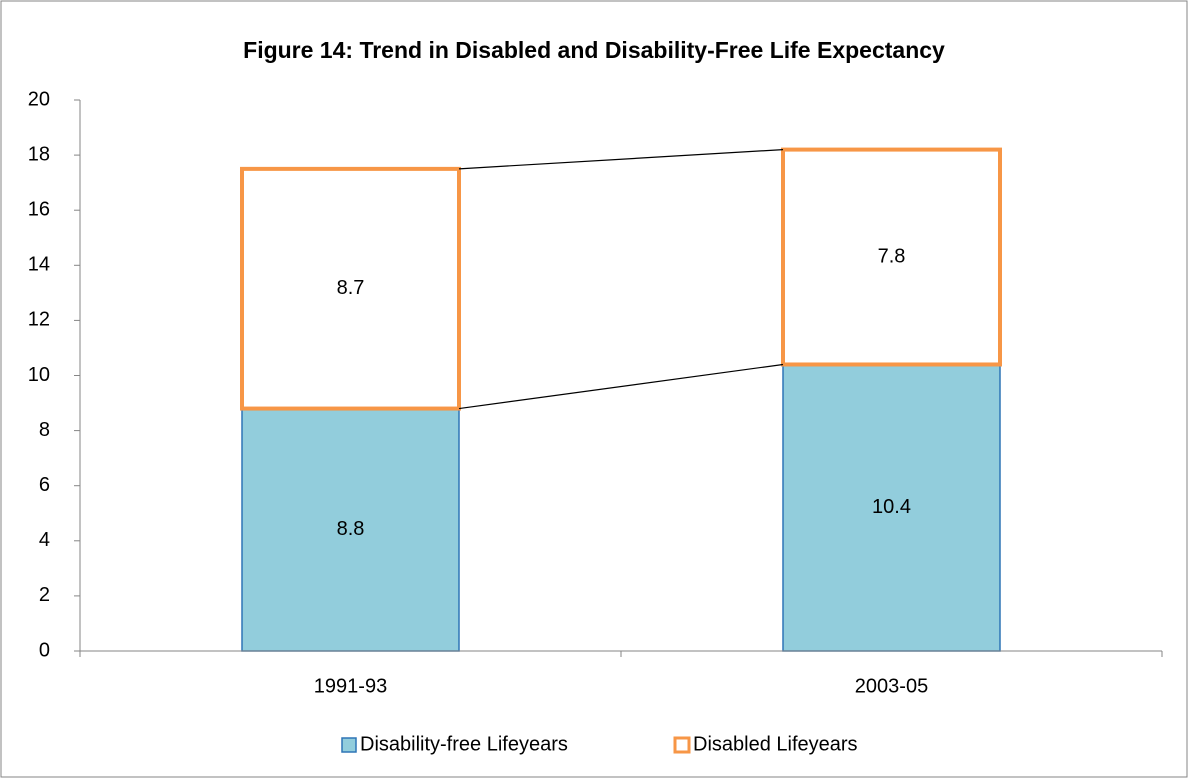  What do you see at coordinates (44, 430) in the screenshot?
I see `y-tick-label: 8` at bounding box center [44, 430].